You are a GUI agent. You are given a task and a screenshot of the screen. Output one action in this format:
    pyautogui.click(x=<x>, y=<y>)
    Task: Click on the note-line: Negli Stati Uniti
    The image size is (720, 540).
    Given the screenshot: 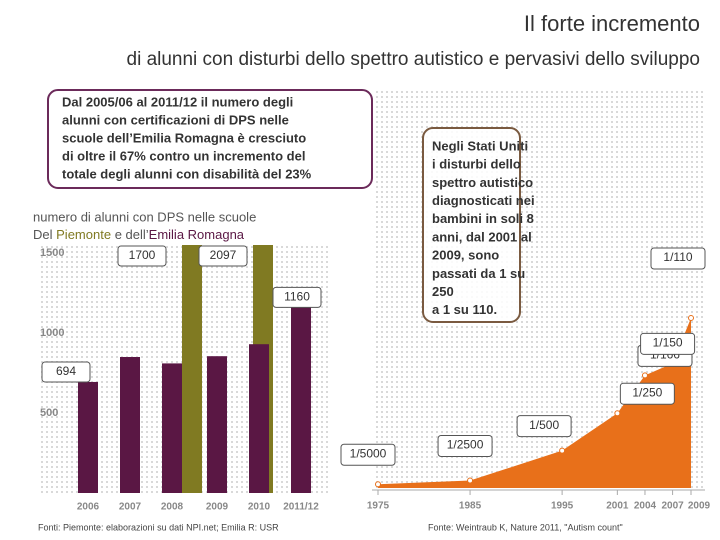 What is the action you would take?
    pyautogui.click(x=480, y=145)
    